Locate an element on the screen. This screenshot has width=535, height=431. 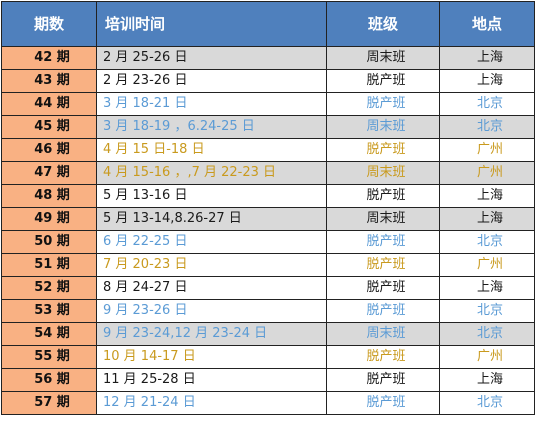
period-cell: 46 期 is located at coordinates (49, 150).